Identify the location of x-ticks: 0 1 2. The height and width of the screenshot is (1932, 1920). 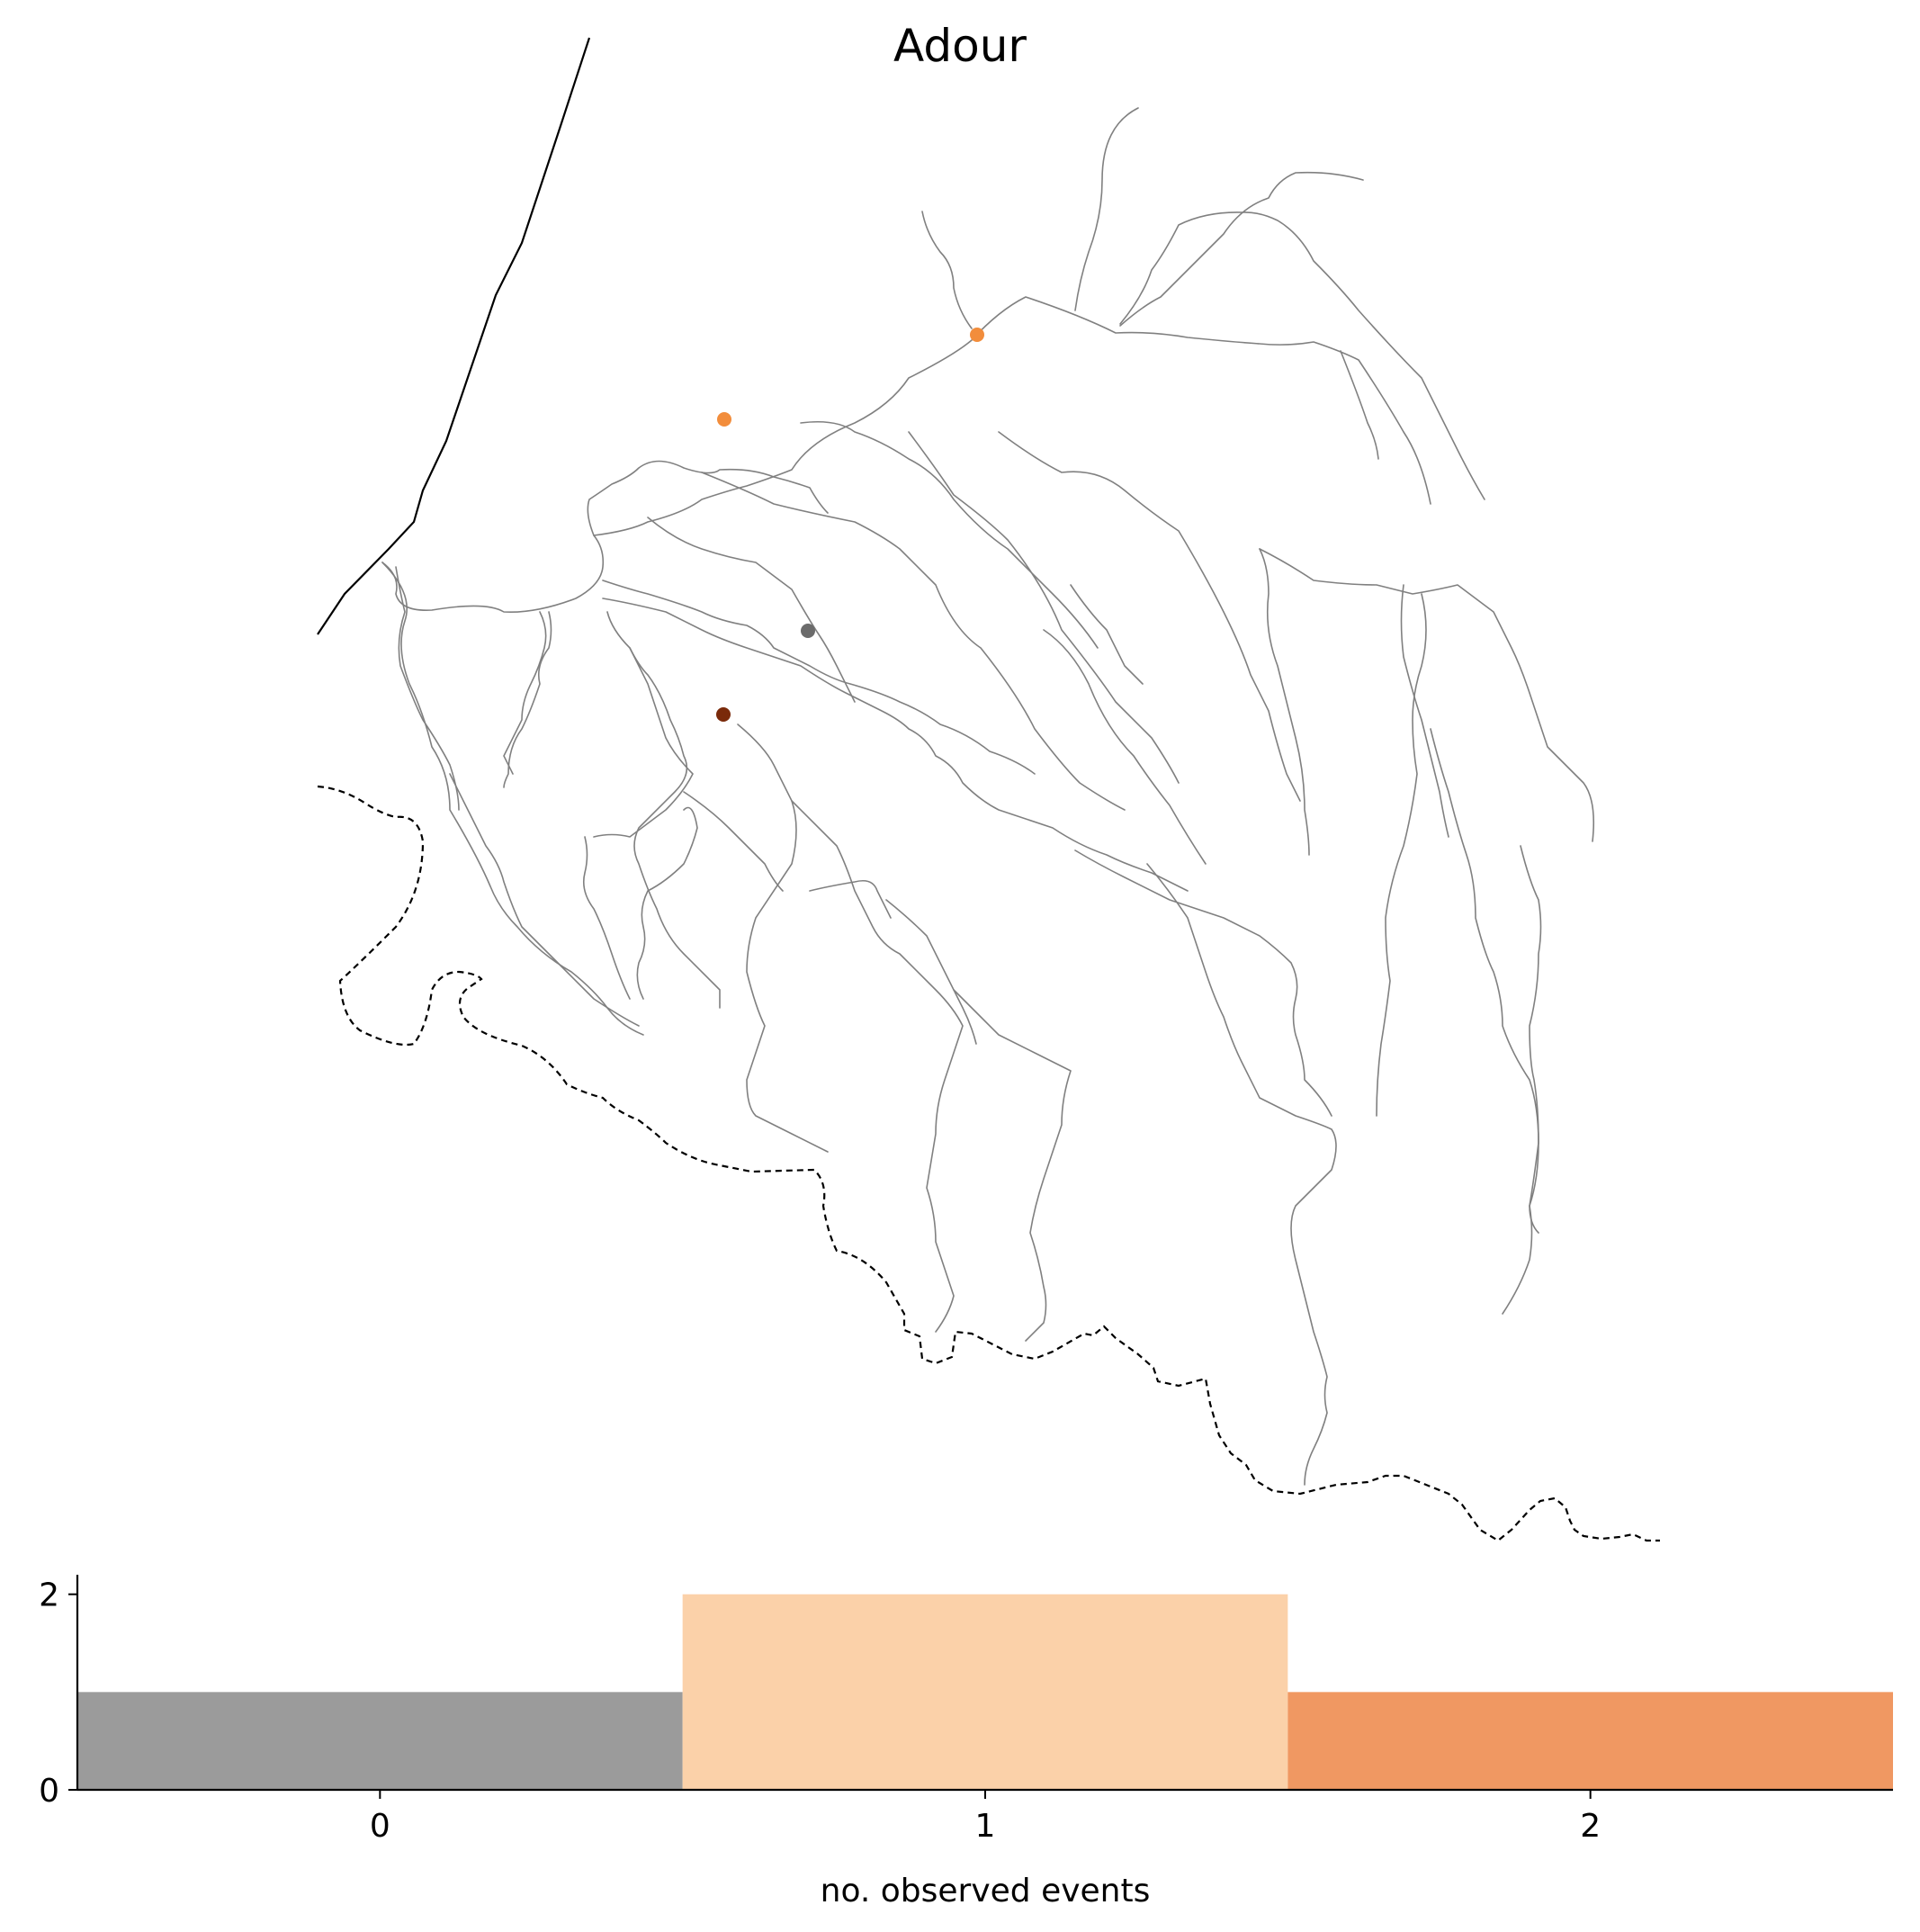
(986, 1817).